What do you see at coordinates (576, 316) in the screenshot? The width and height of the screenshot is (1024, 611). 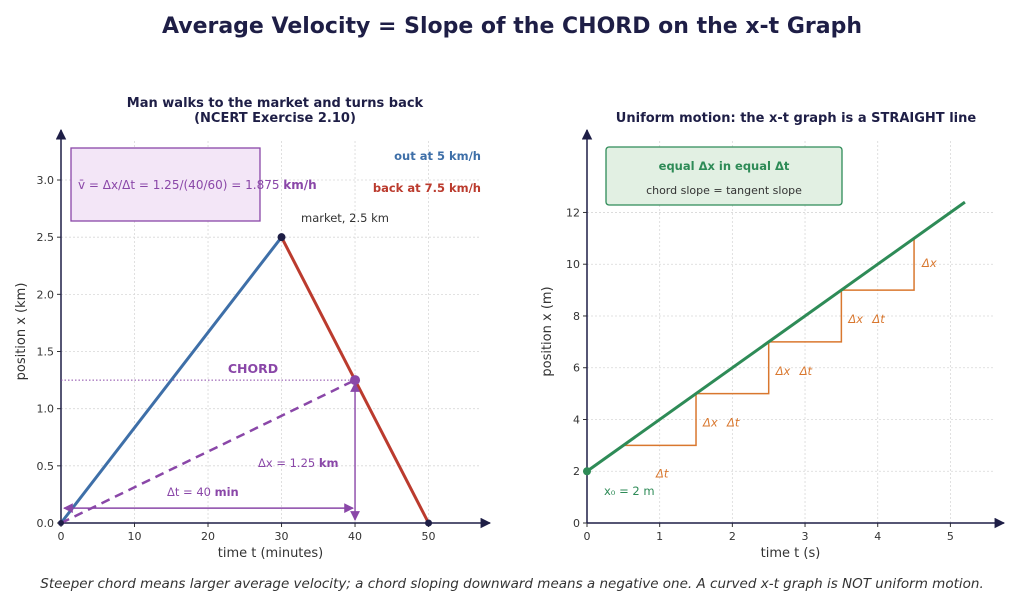 I see `right-ytick-label: 8` at bounding box center [576, 316].